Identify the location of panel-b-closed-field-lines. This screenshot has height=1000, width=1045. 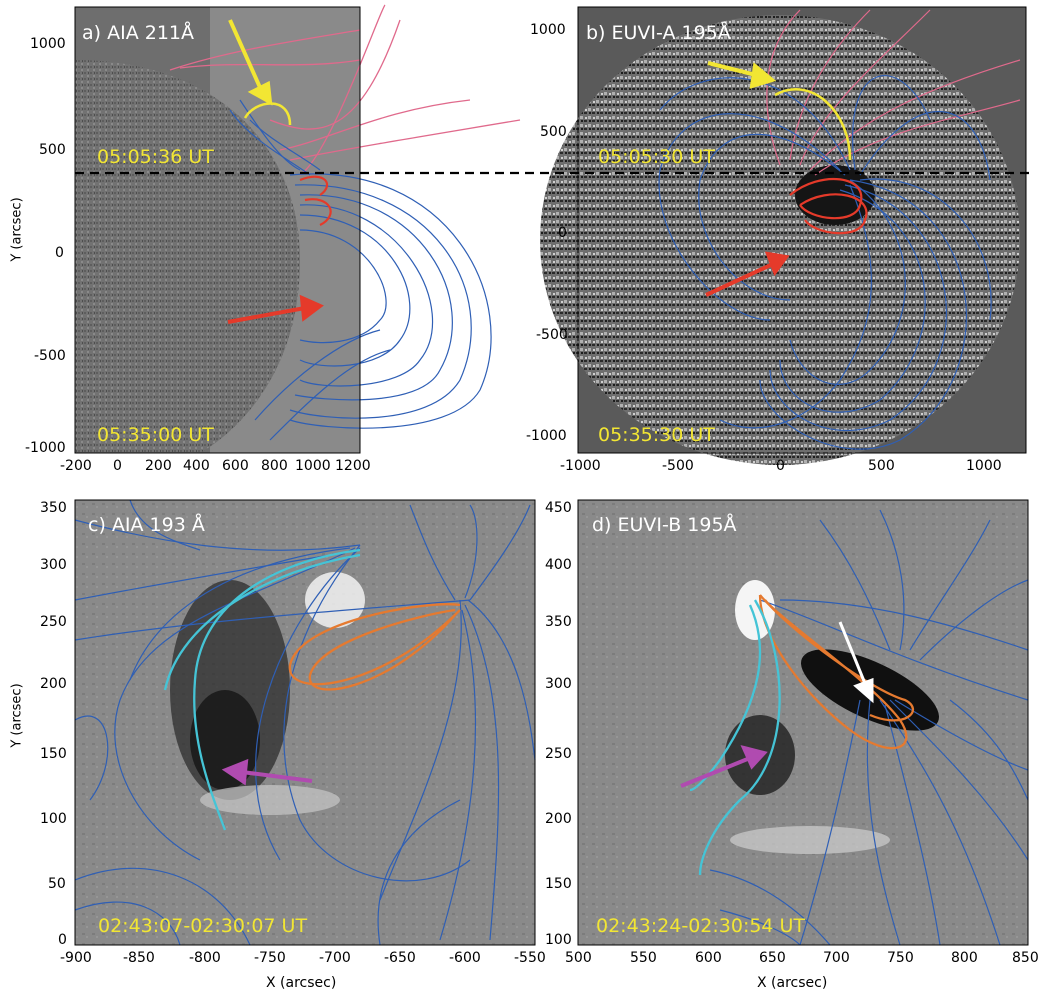
(825, 262).